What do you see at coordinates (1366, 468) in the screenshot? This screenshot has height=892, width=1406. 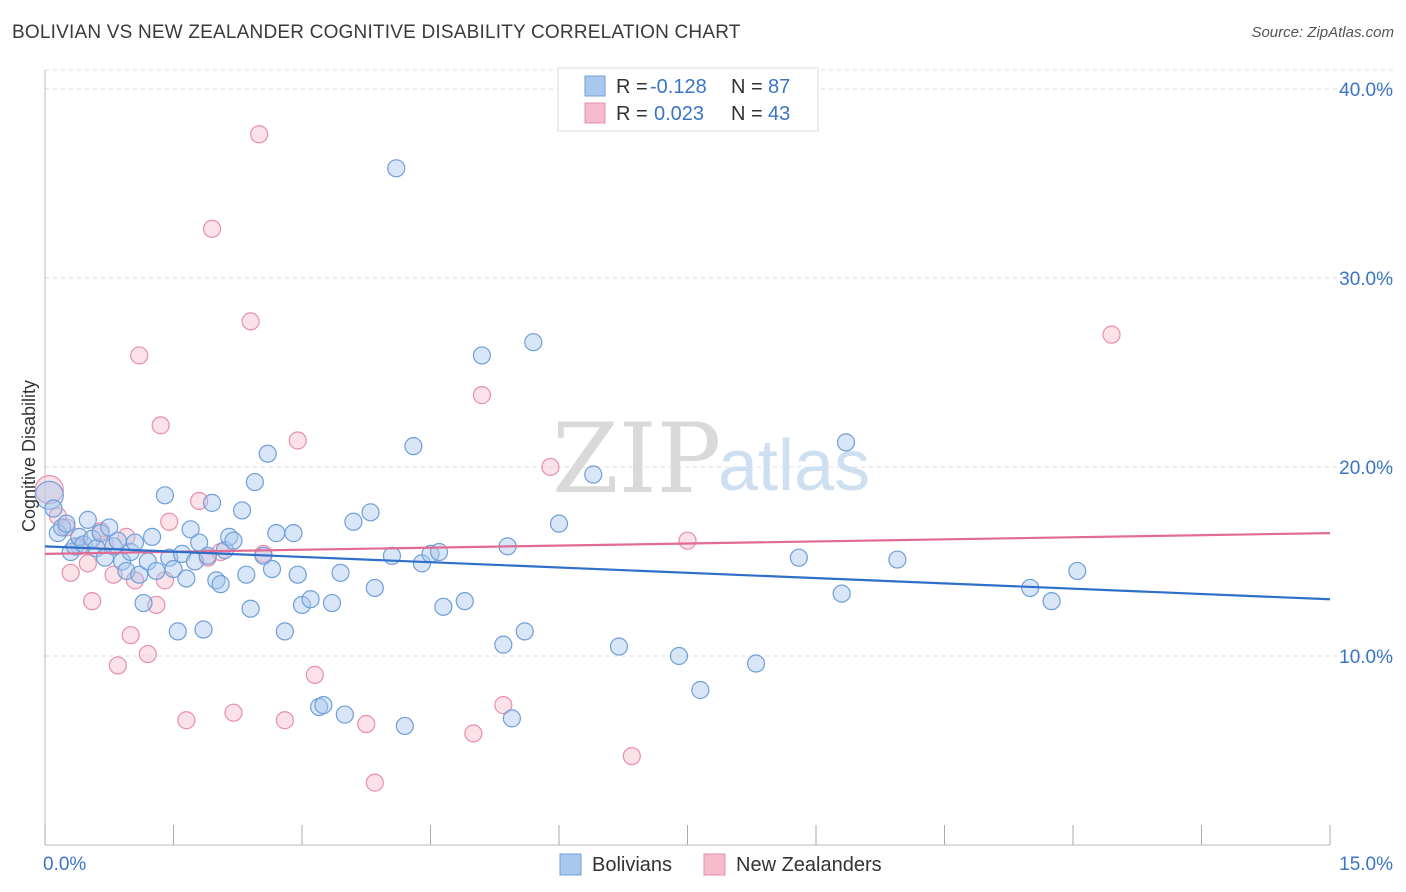 I see `y-tick-label: 20.0%` at bounding box center [1366, 468].